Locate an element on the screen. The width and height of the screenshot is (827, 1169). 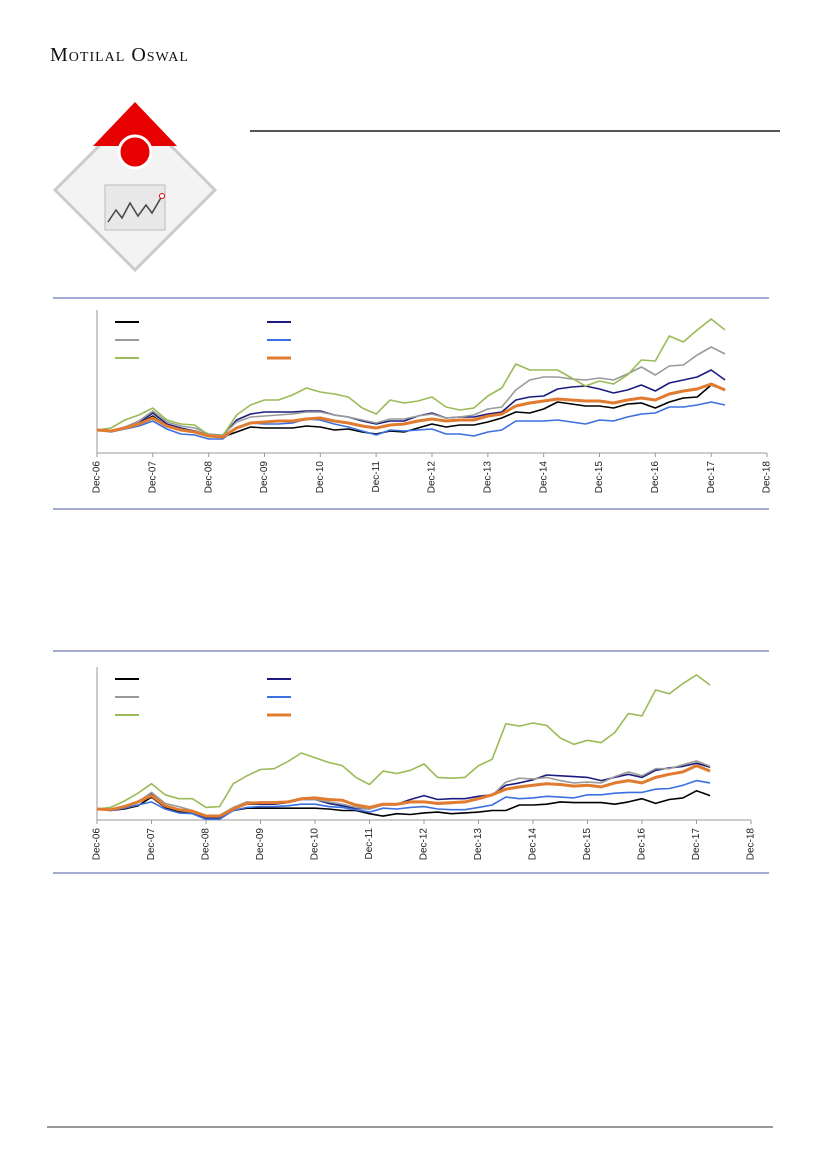
logo: Motilal Oswal is located at coordinates (119, 55).